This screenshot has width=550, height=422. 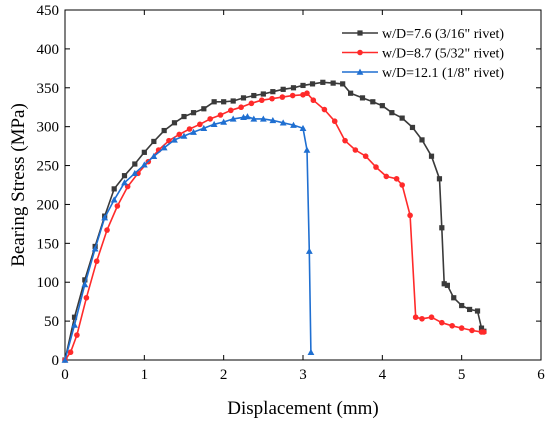 What do you see at coordinates (48, 50) in the screenshot?
I see `y-tick-label: 400` at bounding box center [48, 50].